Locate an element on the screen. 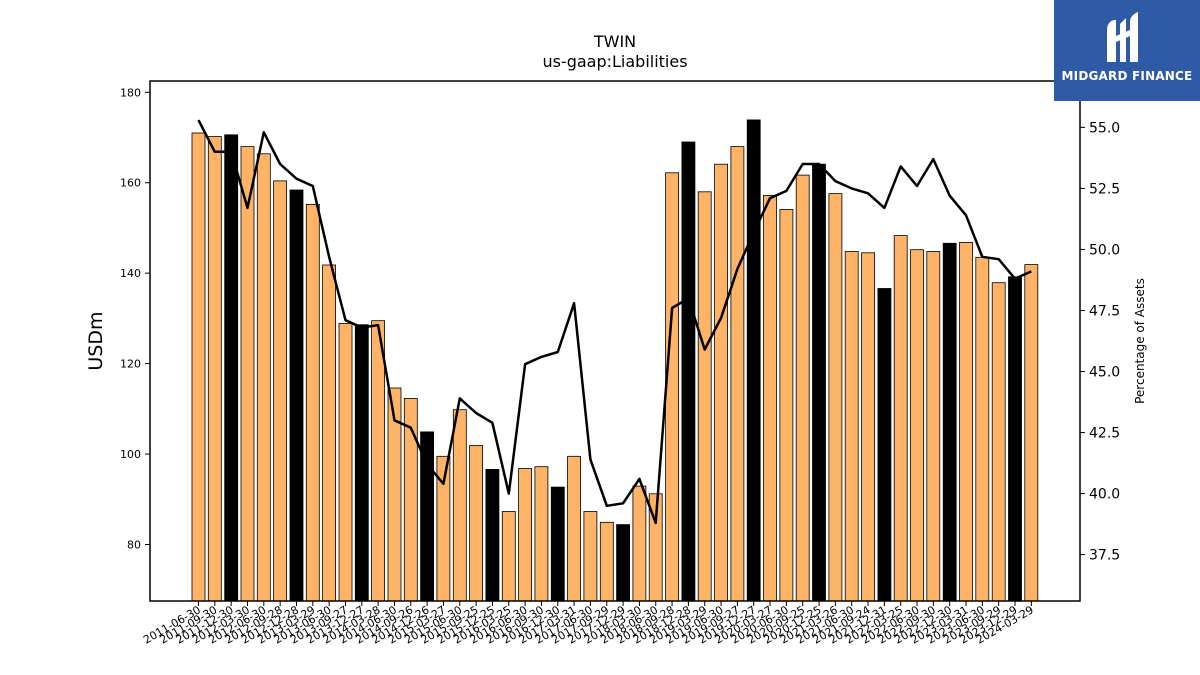 The height and width of the screenshot is (675, 1200). logo-text: MIDGARD FINANCE is located at coordinates (1127, 76).